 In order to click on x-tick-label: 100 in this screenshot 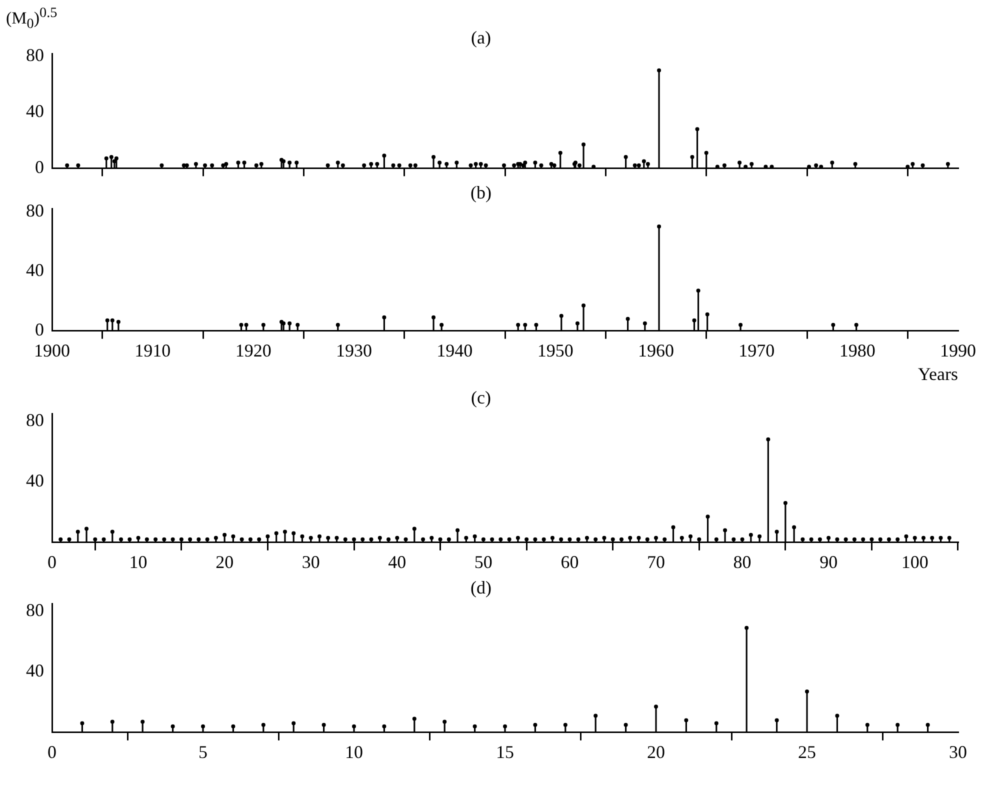, I will do `click(914, 562)`.